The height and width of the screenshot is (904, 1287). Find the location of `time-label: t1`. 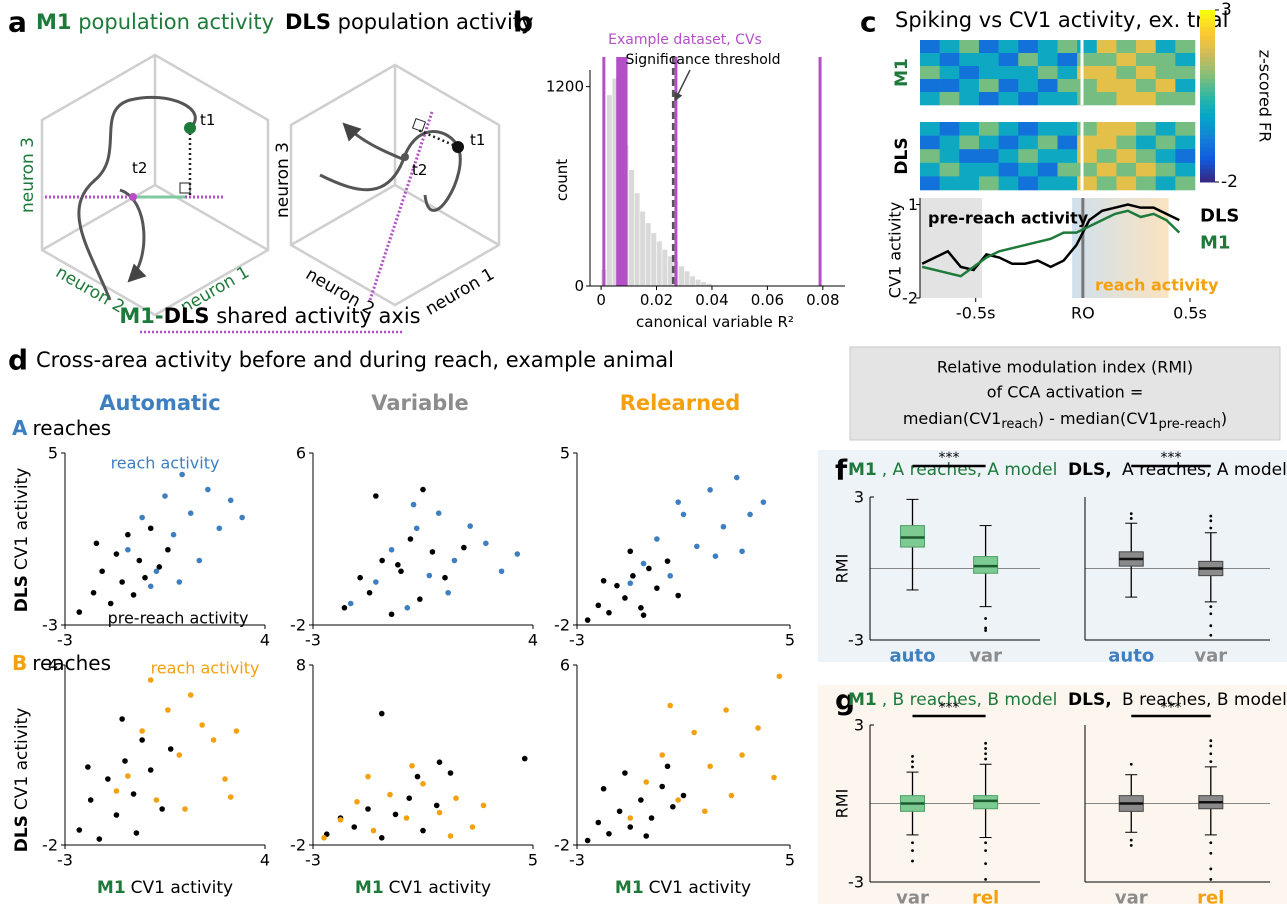

time-label: t1 is located at coordinates (477, 140).